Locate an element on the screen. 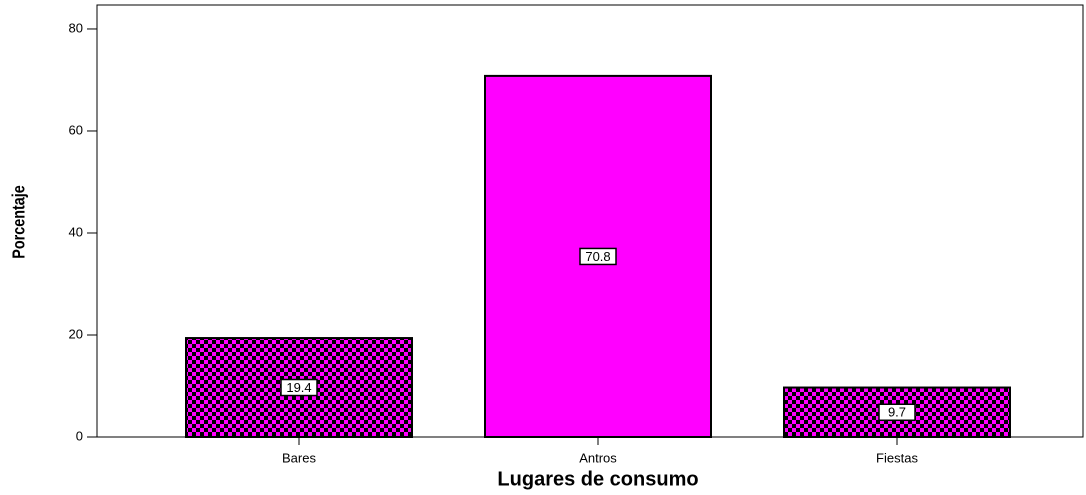 Image resolution: width=1086 pixels, height=495 pixels. x-axis-title: Lugares de consumo is located at coordinates (597, 479).